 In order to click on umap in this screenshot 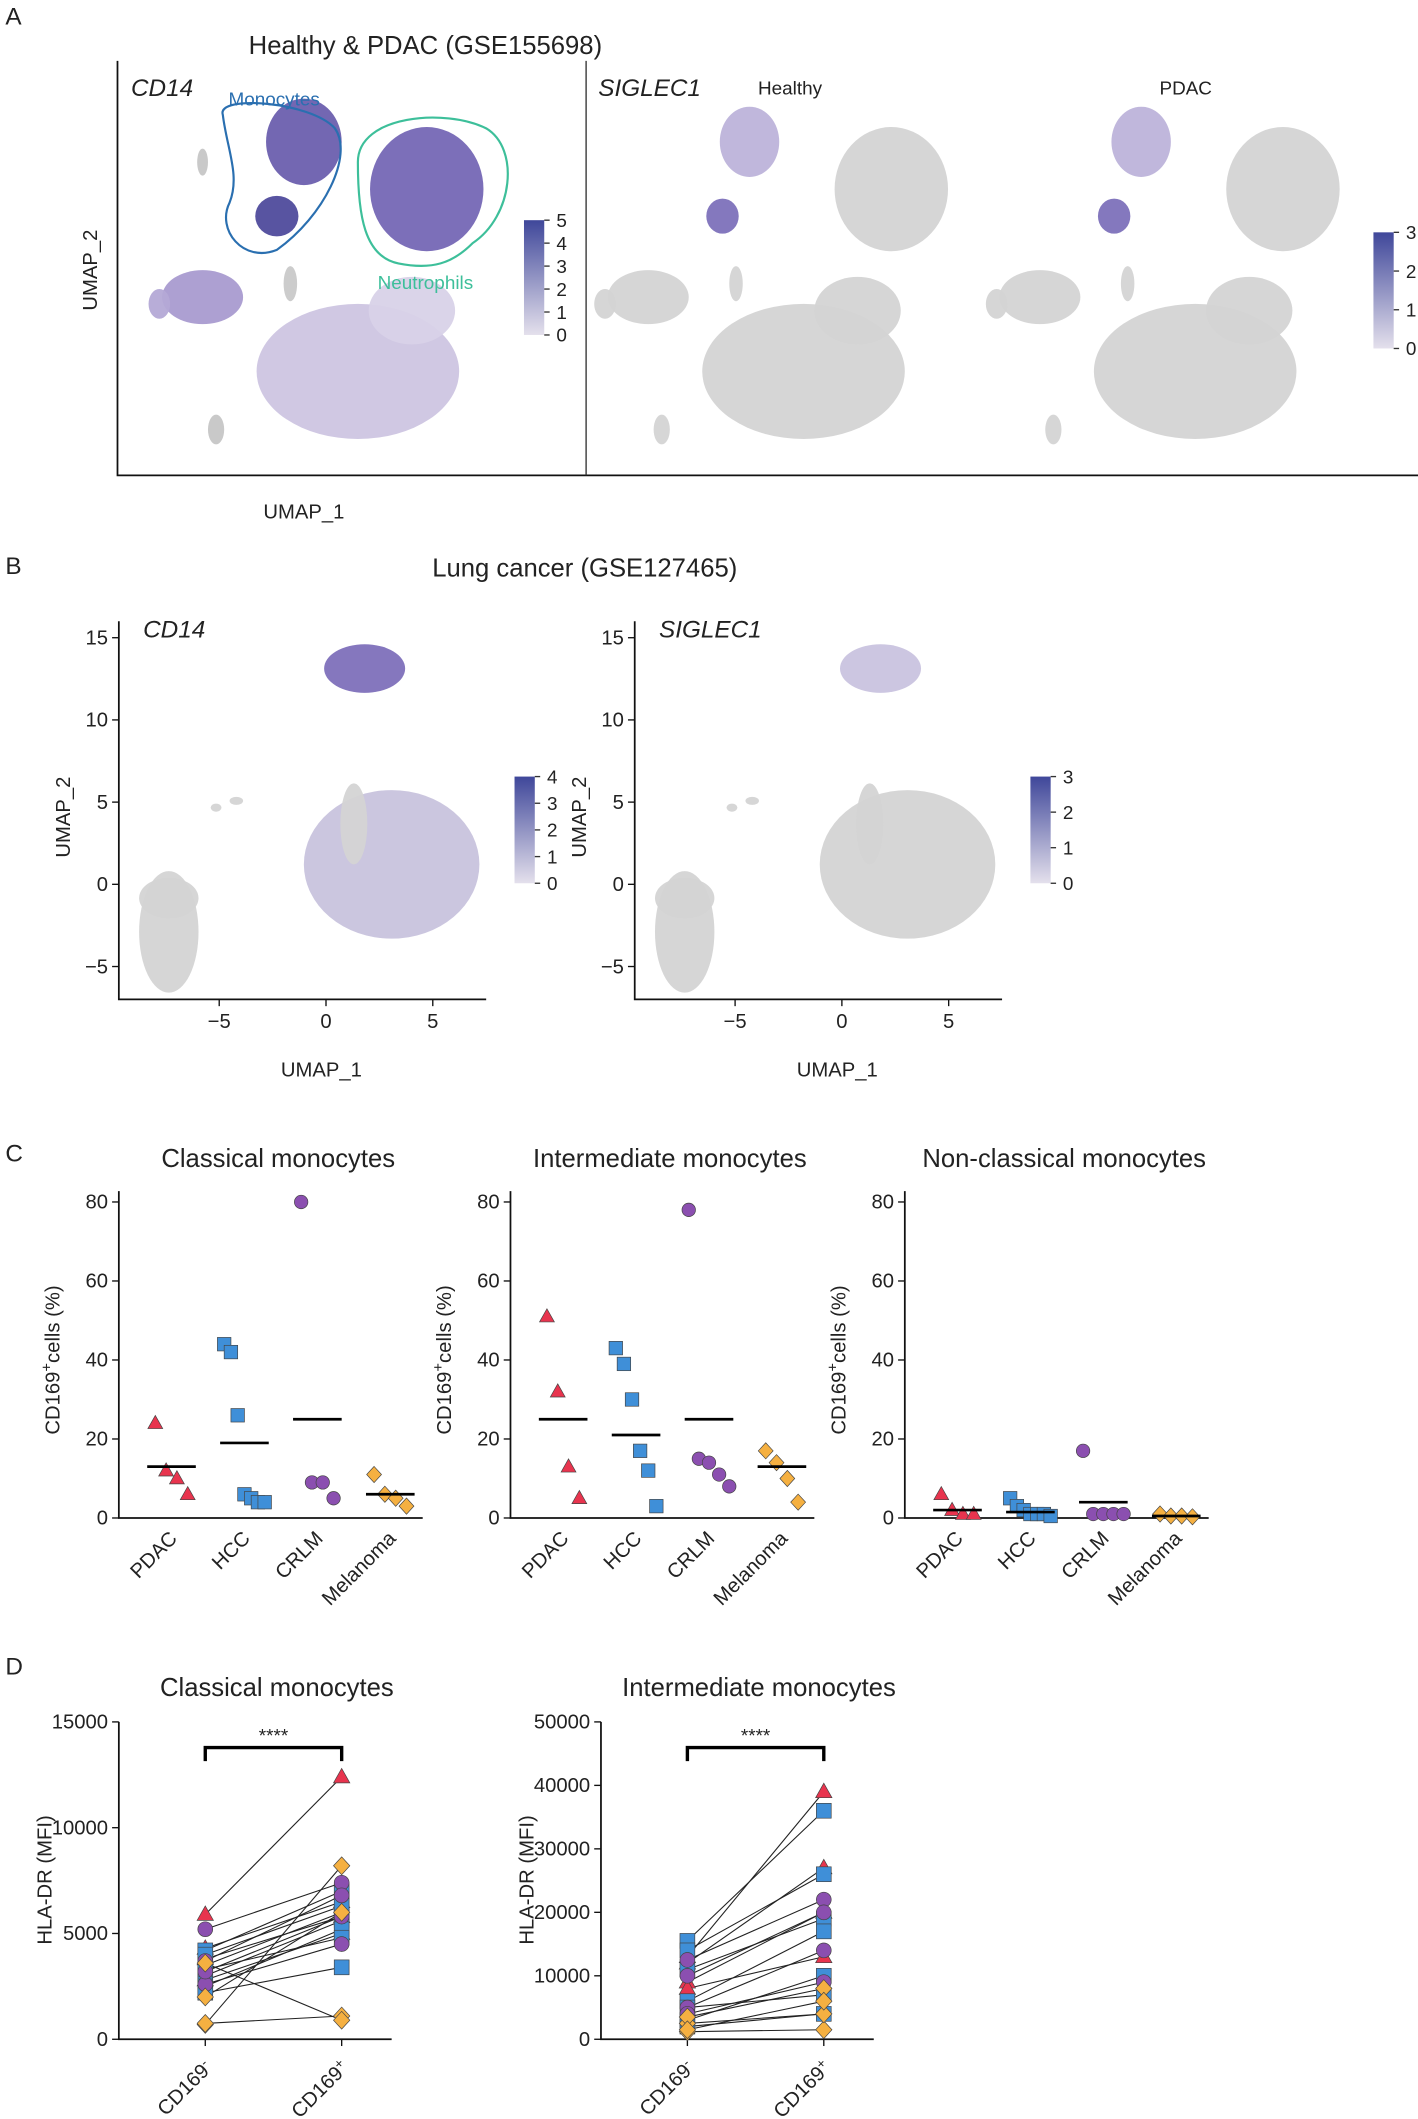, I will do `click(744, 271)`.